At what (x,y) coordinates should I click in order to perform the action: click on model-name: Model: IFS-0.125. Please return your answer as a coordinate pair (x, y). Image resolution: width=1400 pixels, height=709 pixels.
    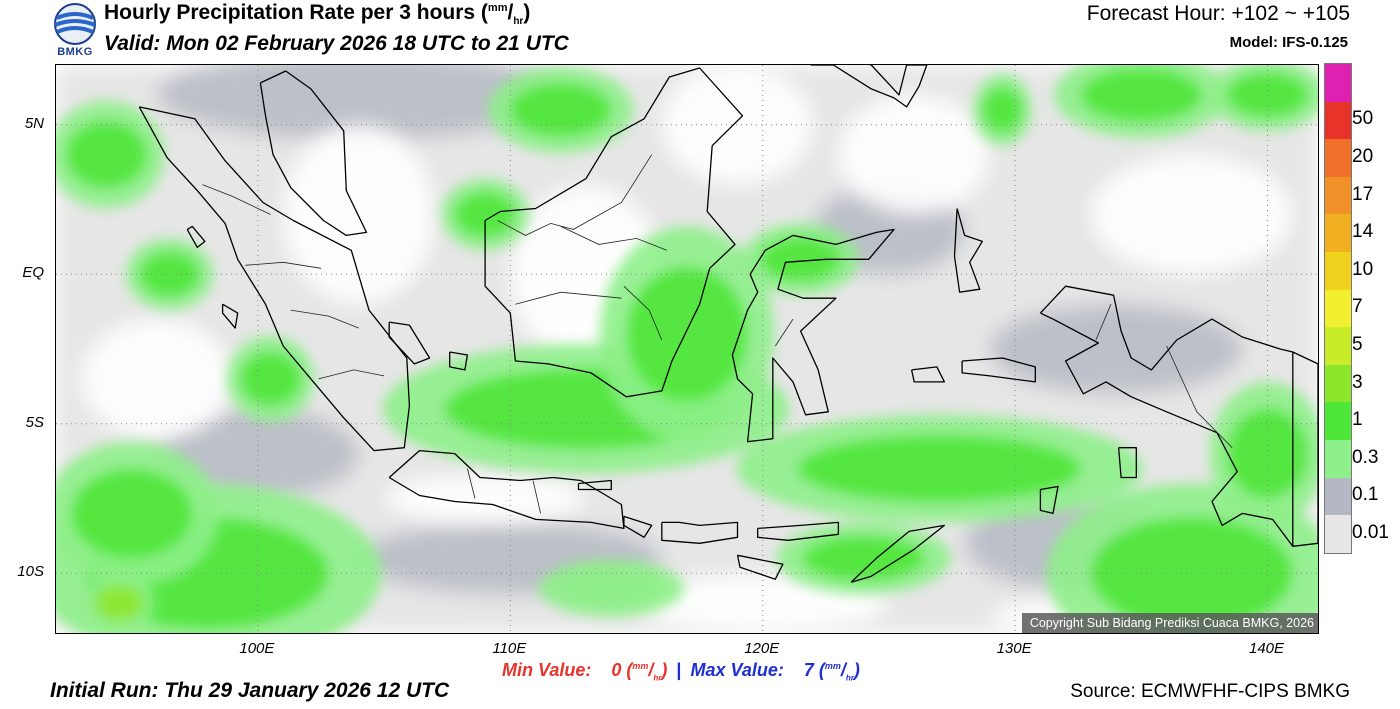
    Looking at the image, I should click on (1288, 42).